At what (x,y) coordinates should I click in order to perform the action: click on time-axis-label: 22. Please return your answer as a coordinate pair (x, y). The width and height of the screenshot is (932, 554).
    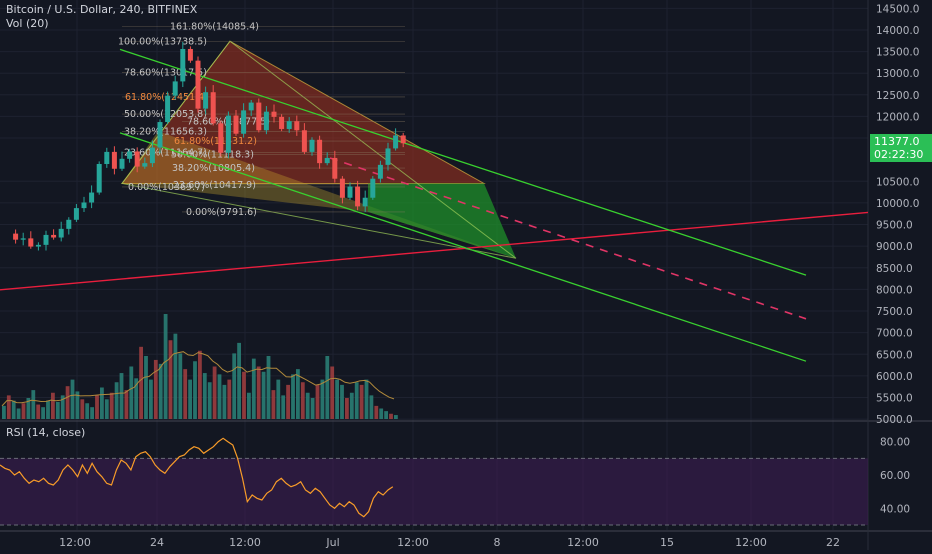
    Looking at the image, I should click on (833, 542).